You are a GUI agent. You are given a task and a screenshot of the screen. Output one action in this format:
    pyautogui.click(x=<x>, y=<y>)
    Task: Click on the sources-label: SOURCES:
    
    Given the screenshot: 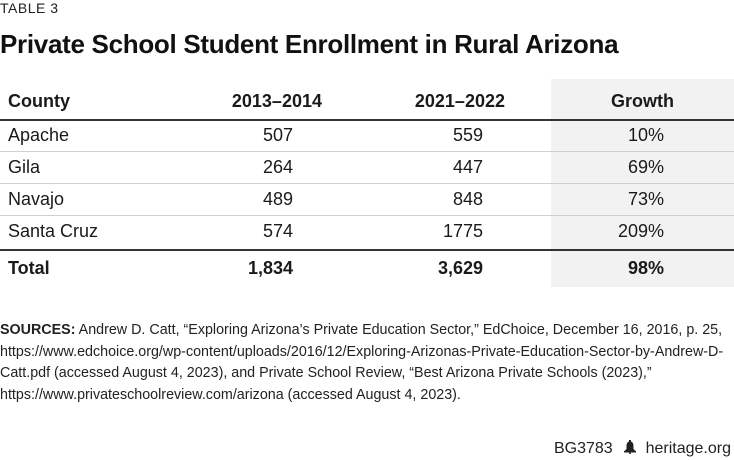 What is the action you would take?
    pyautogui.click(x=38, y=330)
    